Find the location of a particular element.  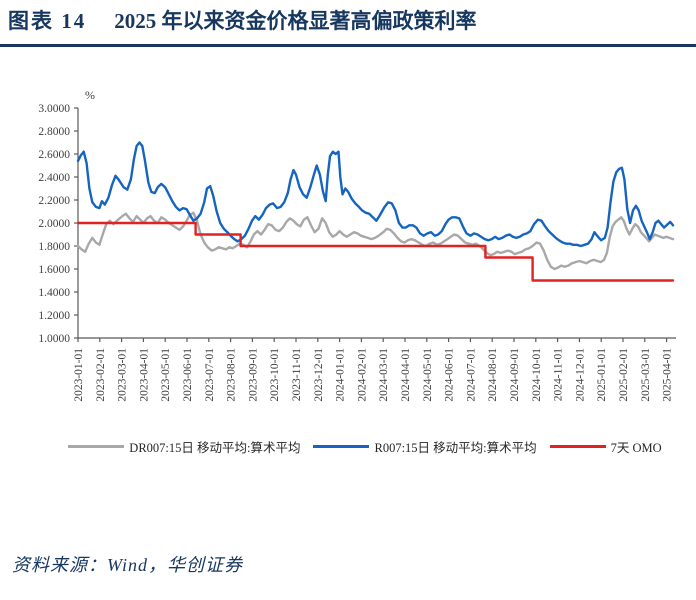

svg-text: 1.4000 is located at coordinates (54, 293).